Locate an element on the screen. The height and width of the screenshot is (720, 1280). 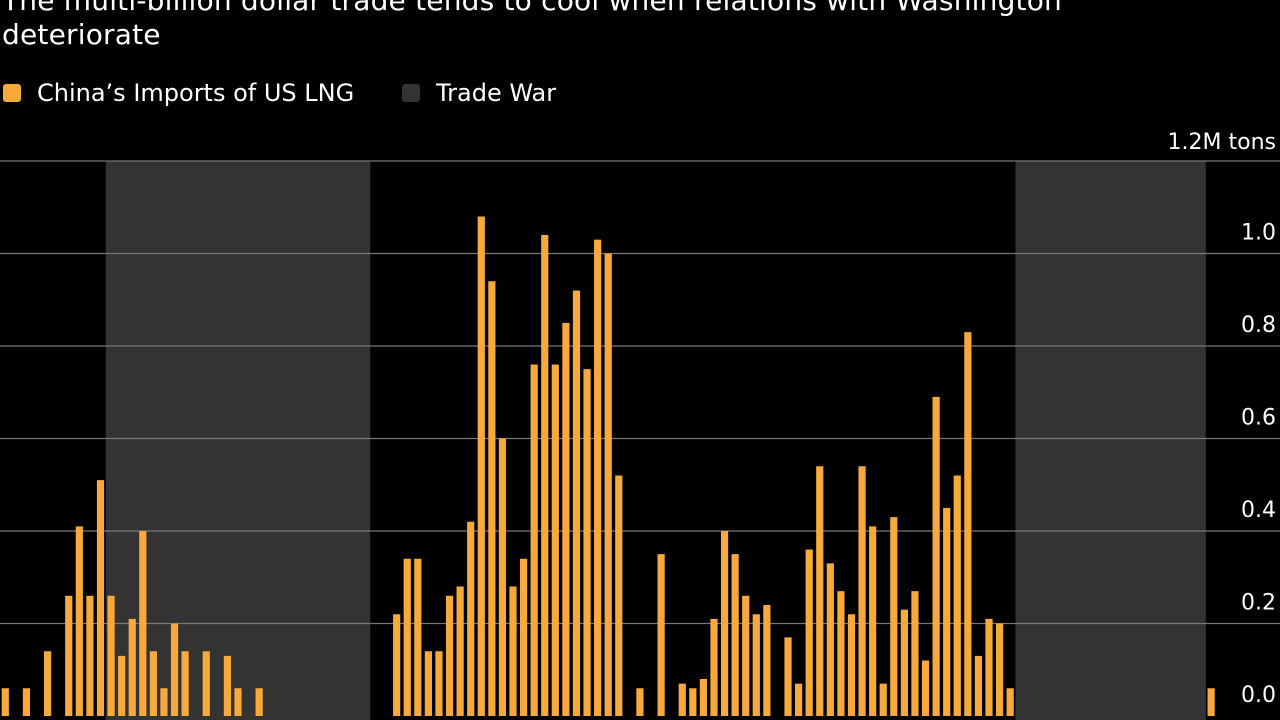
y-tick-label: 0.2 is located at coordinates (1258, 603).